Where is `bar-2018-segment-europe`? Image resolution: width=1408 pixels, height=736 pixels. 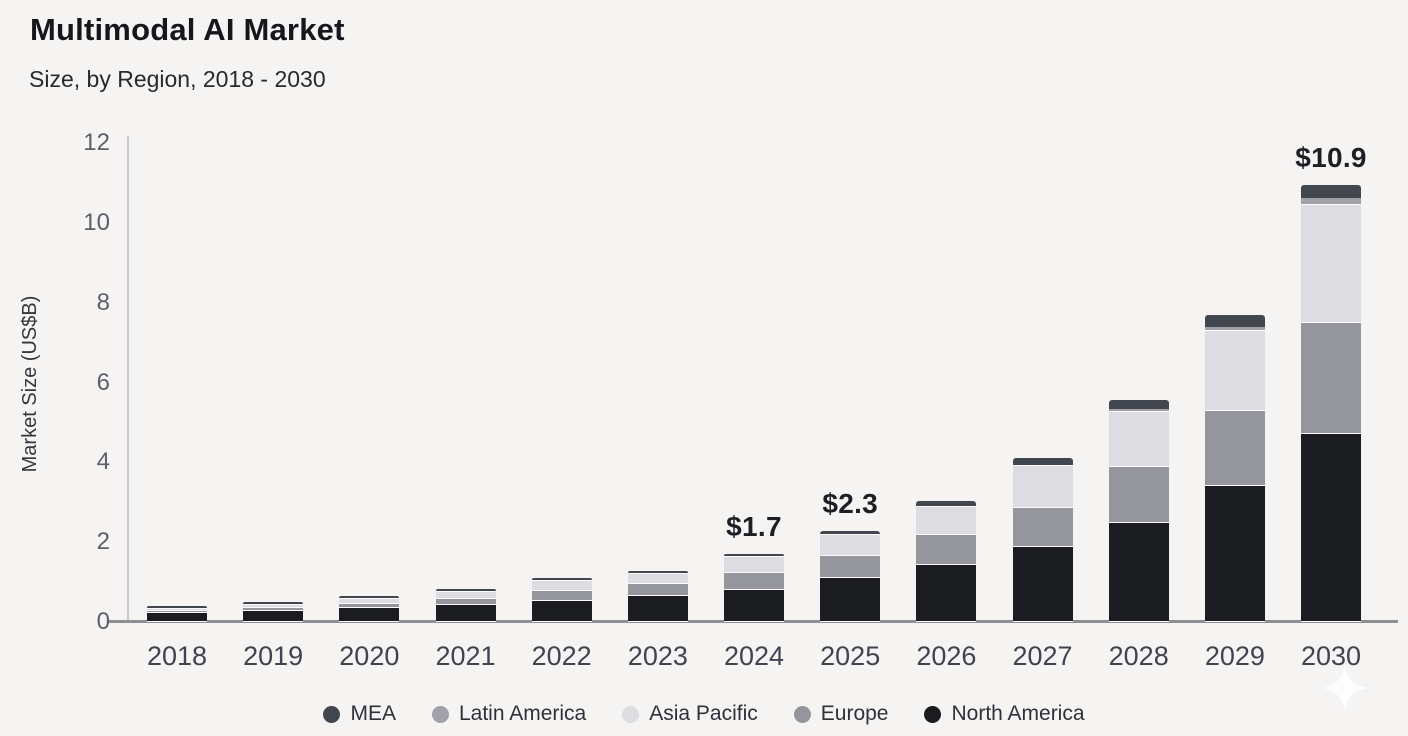
bar-2018-segment-europe is located at coordinates (177, 612).